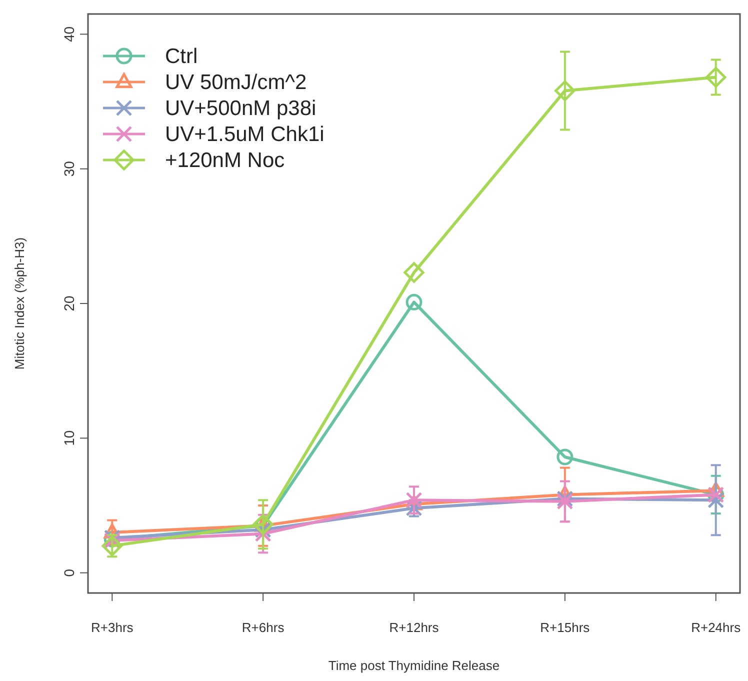 This screenshot has height=681, width=748. Describe the element at coordinates (565, 627) in the screenshot. I see `x-tick-label: R+15hrs` at that location.